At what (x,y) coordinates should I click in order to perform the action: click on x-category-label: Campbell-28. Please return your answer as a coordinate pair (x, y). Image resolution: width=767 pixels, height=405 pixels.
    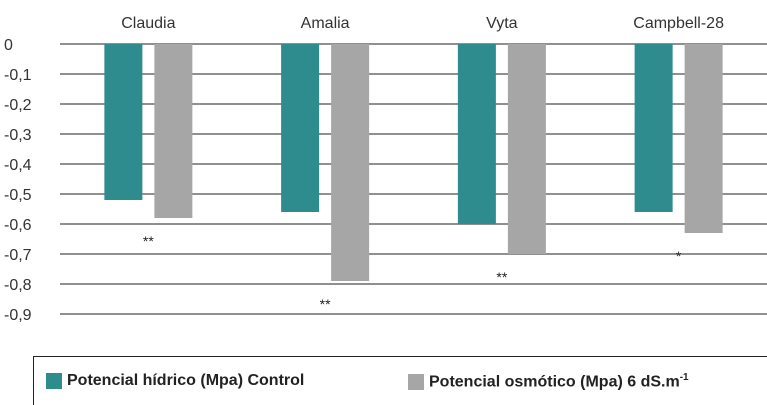
    Looking at the image, I should click on (678, 23).